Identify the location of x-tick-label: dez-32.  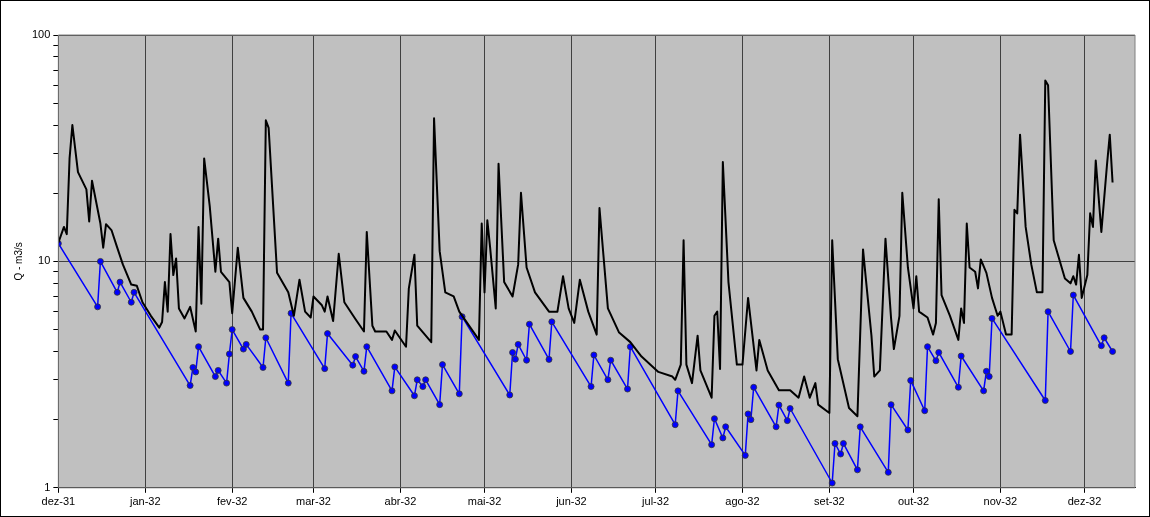
(1084, 501).